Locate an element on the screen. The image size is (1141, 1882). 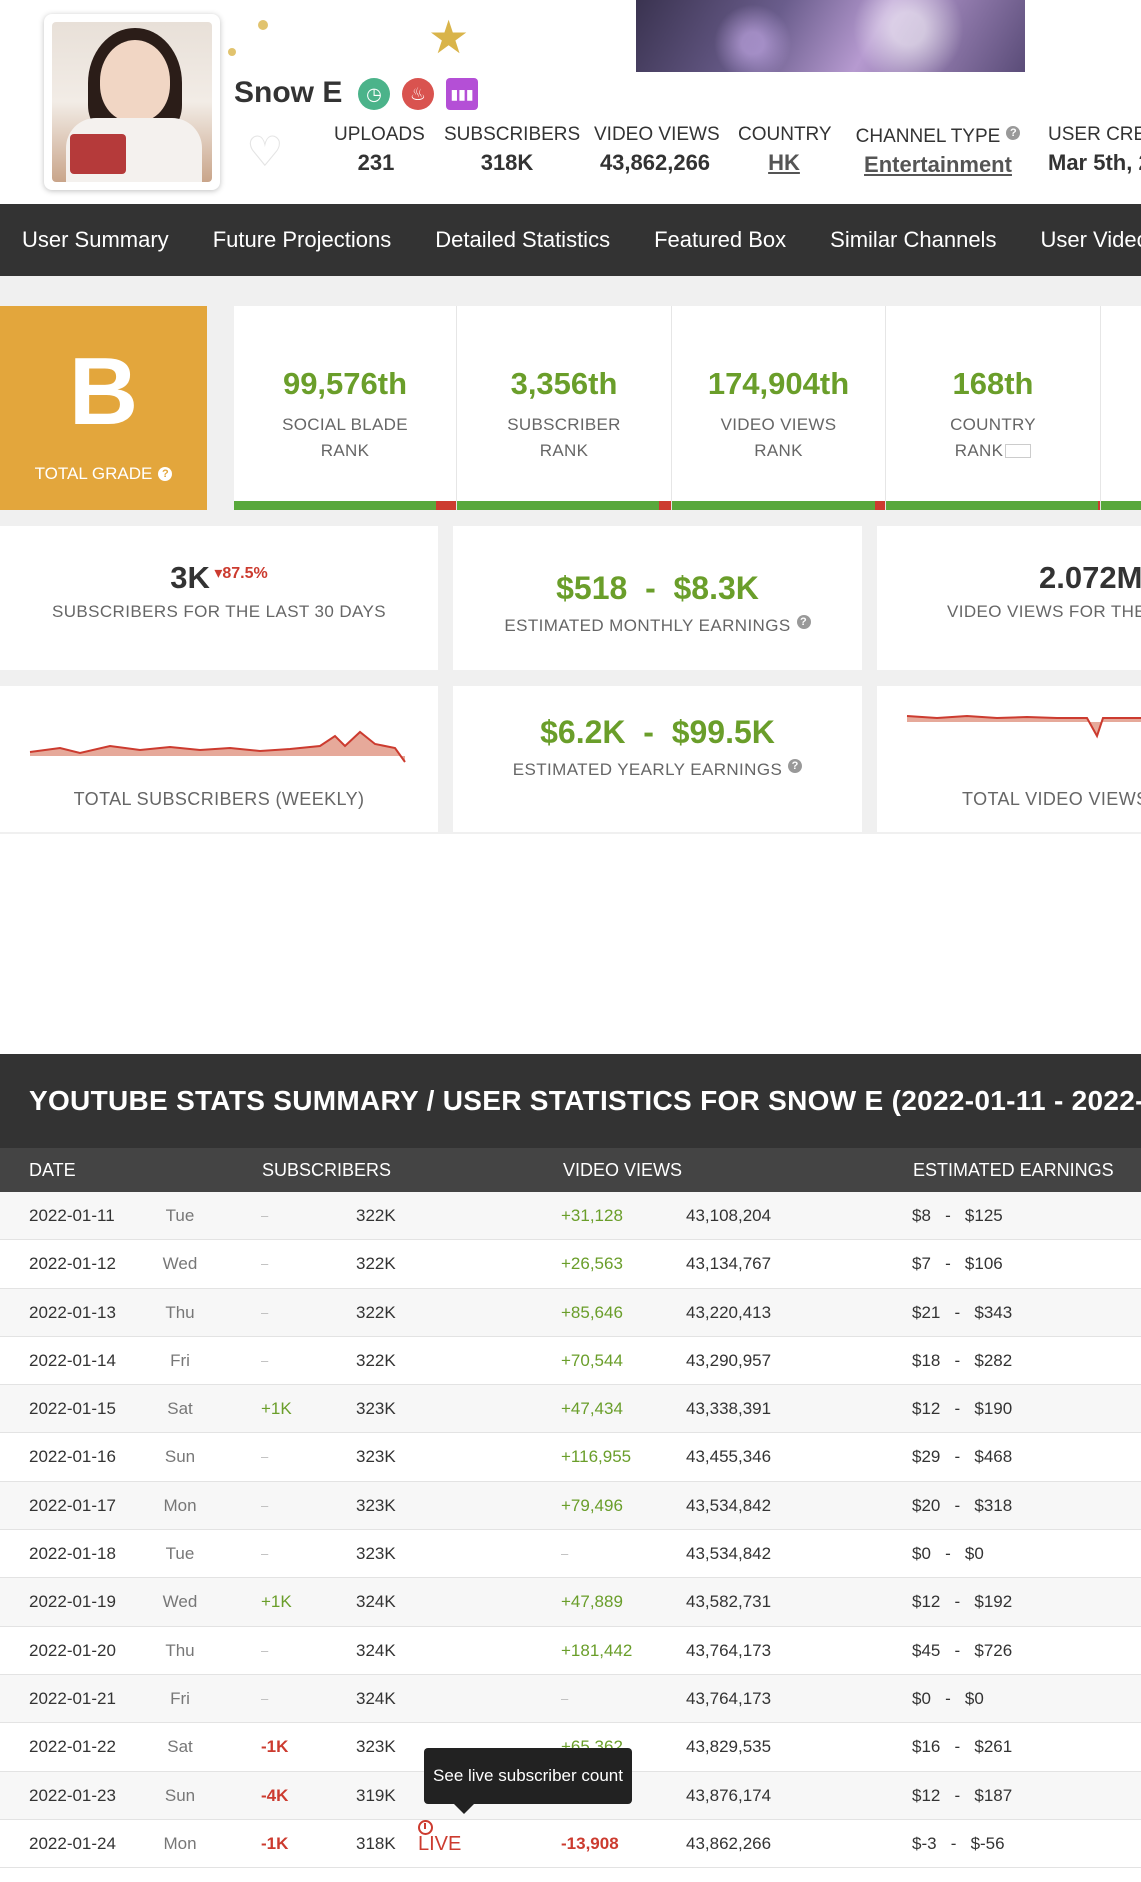
row-subscribers: 324K is located at coordinates (376, 1602).